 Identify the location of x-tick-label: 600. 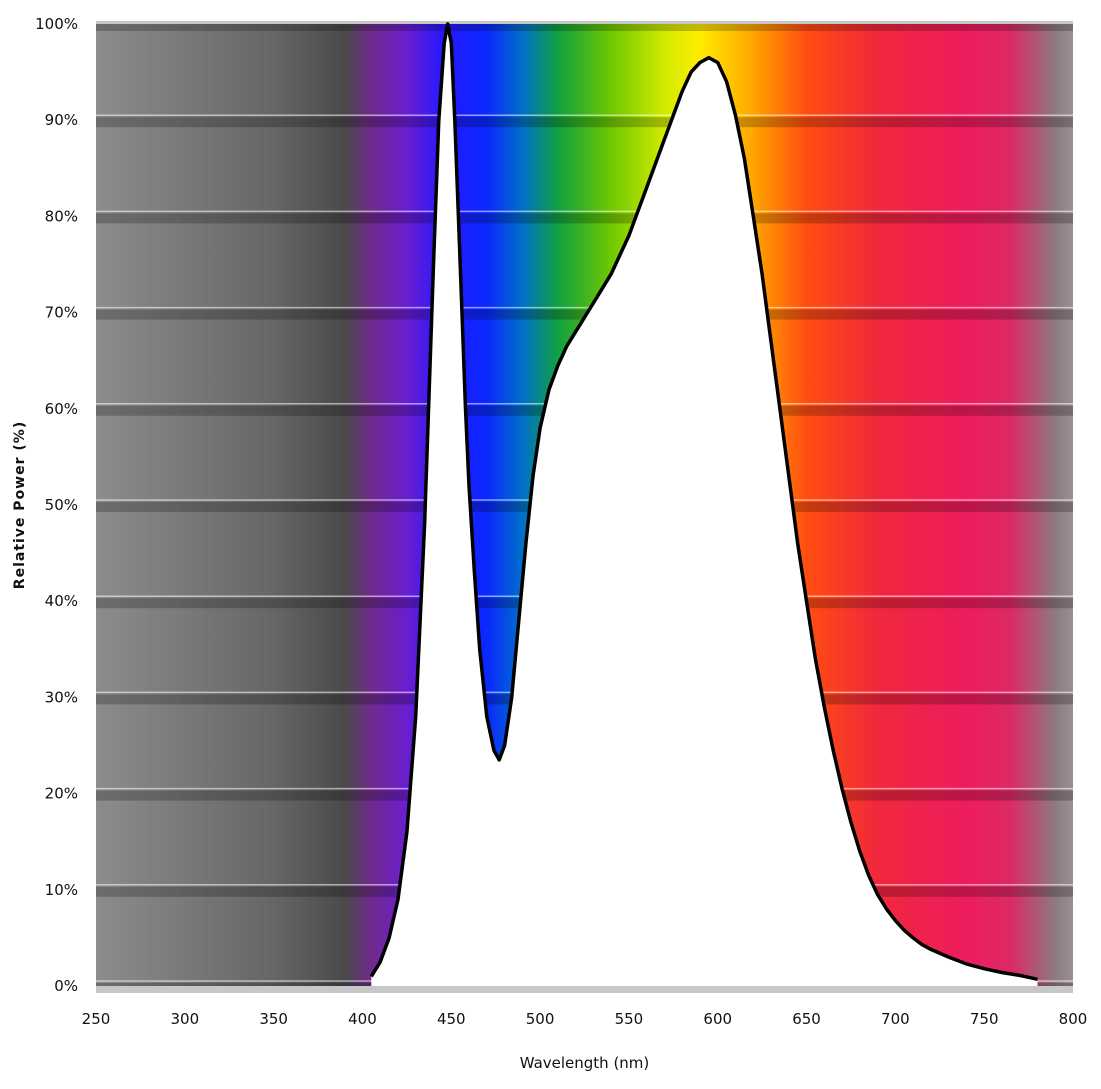
(717, 1019).